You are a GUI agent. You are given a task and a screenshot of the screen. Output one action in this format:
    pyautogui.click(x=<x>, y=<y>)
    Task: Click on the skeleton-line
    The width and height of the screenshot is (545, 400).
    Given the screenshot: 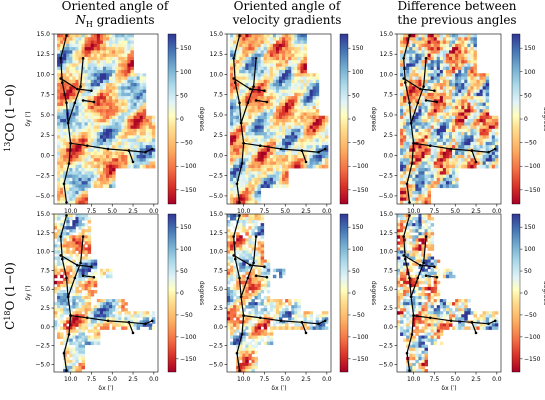 What is the action you would take?
    pyautogui.click(x=474, y=156)
    